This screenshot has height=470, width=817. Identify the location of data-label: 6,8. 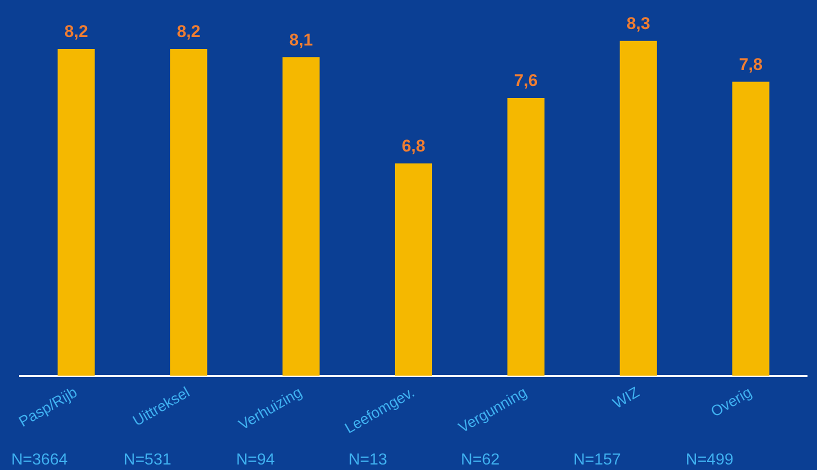
(414, 146).